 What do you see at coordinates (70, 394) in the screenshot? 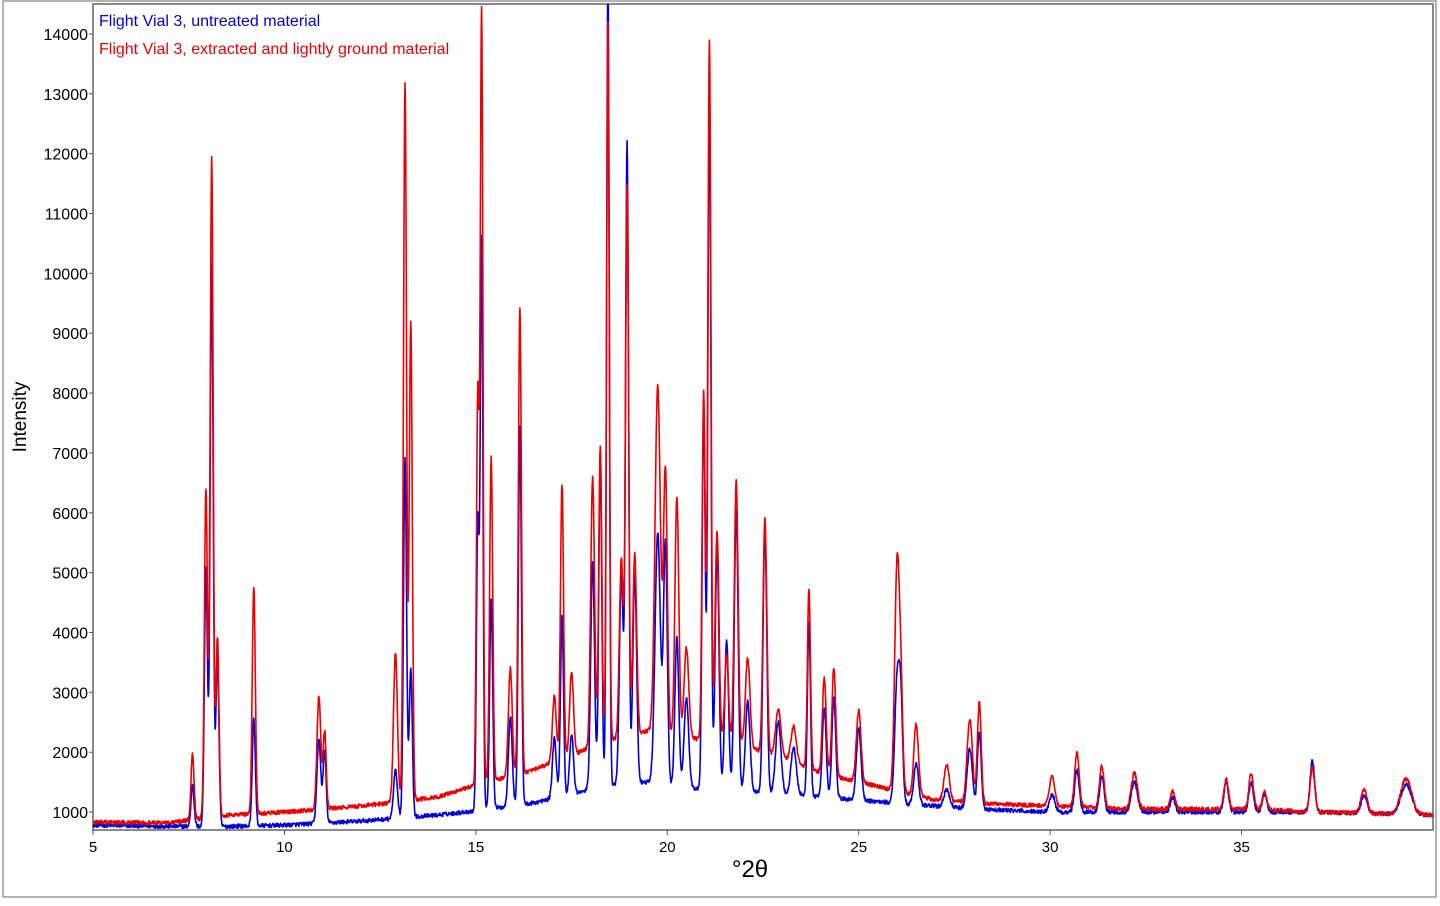
I see `y-tick-label: 8000` at bounding box center [70, 394].